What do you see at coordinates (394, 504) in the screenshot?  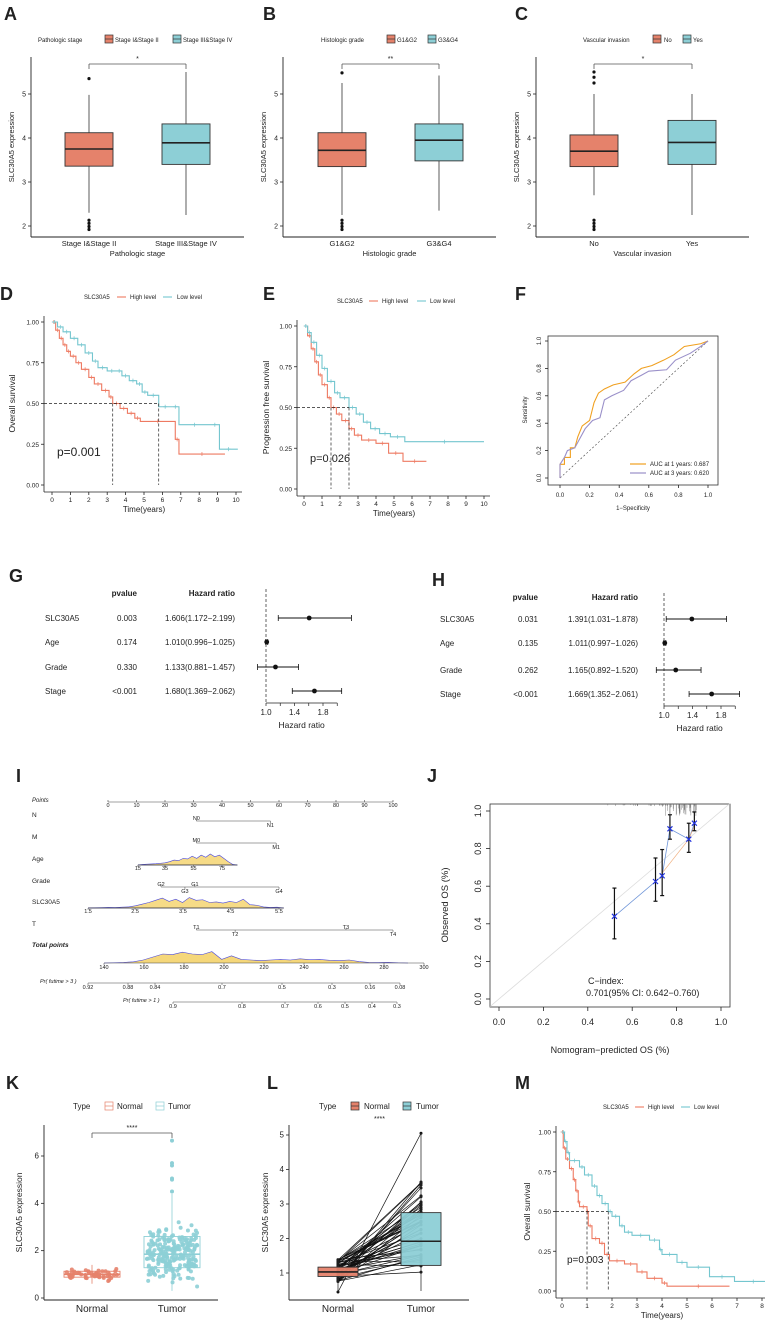 I see `x-tick-label: 5` at bounding box center [394, 504].